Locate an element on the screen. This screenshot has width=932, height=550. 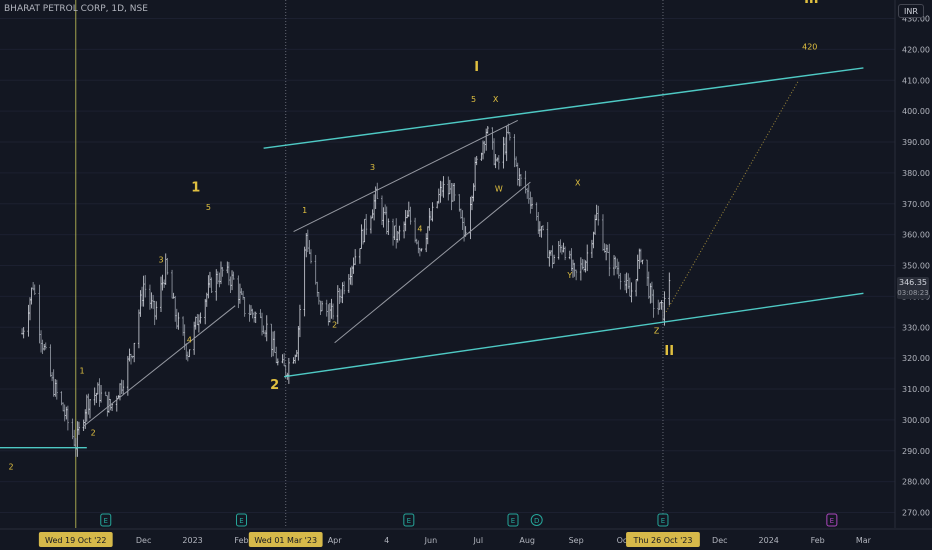
last-price-value: 346.35 is located at coordinates (913, 282).